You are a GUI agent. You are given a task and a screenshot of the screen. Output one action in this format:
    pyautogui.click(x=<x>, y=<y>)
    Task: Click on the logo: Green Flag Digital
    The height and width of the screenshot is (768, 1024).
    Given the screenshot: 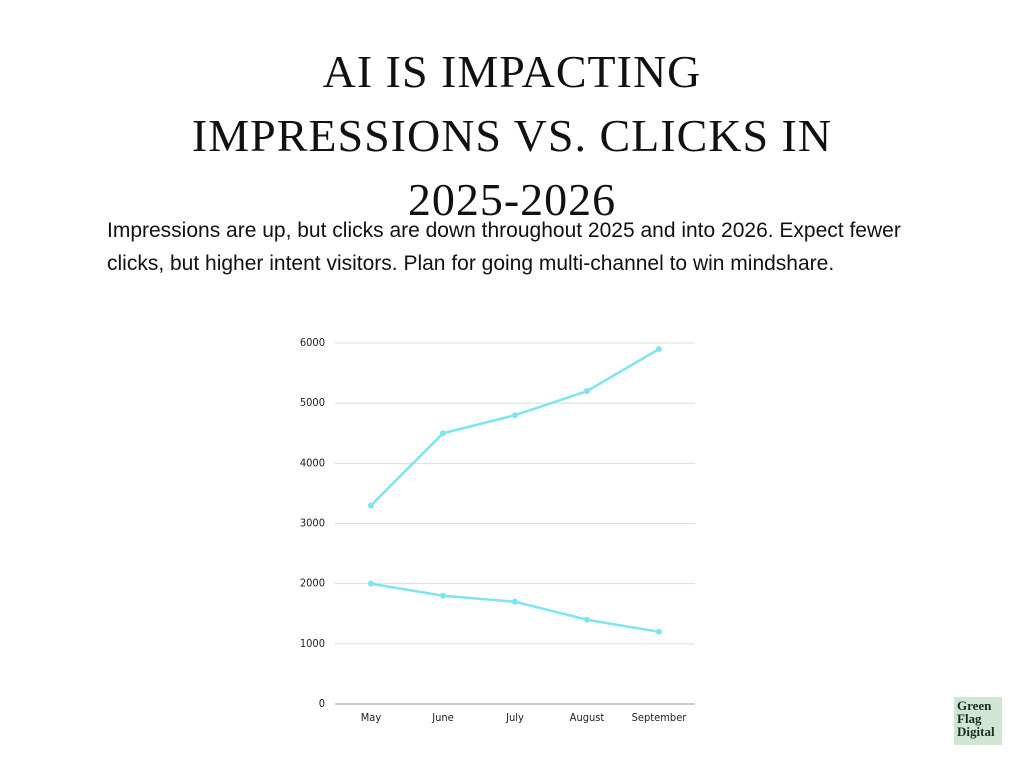 What is the action you would take?
    pyautogui.click(x=978, y=721)
    